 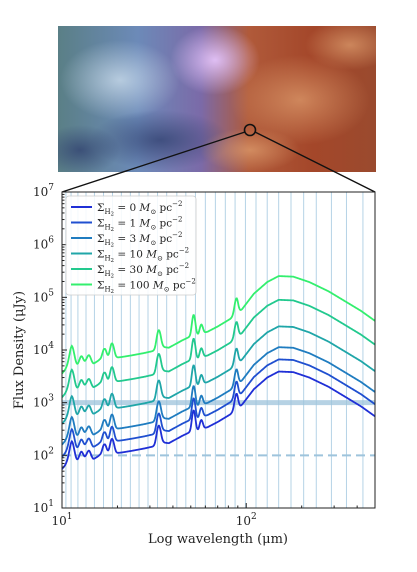 What do you see at coordinates (139, 209) in the screenshot?
I see `legend-entry: ΣH2 = 0 M⊙ pc−2` at bounding box center [139, 209].